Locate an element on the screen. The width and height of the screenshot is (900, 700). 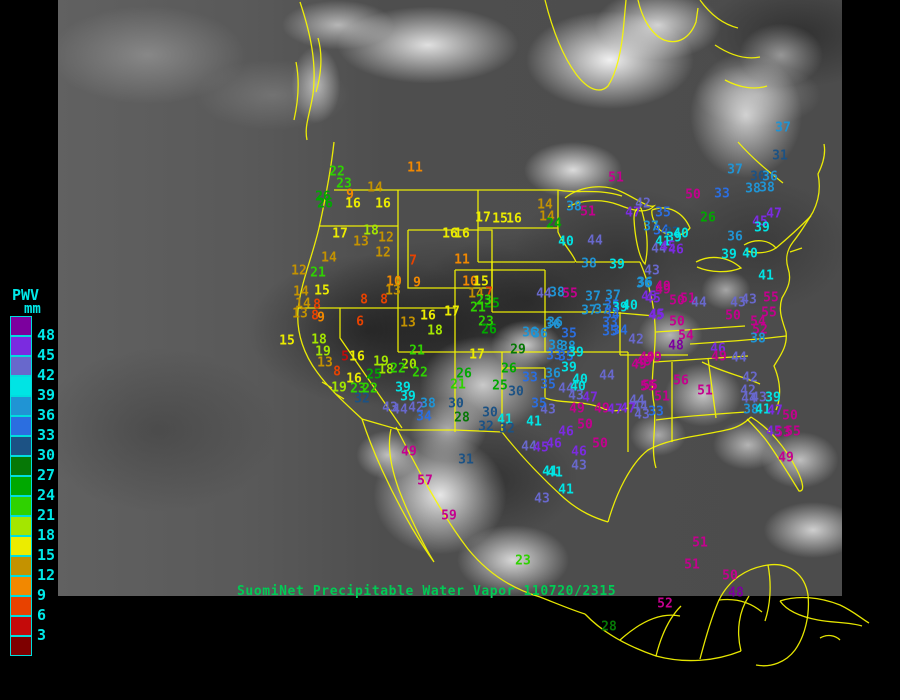
yucatan is located at coordinates (754, 615).